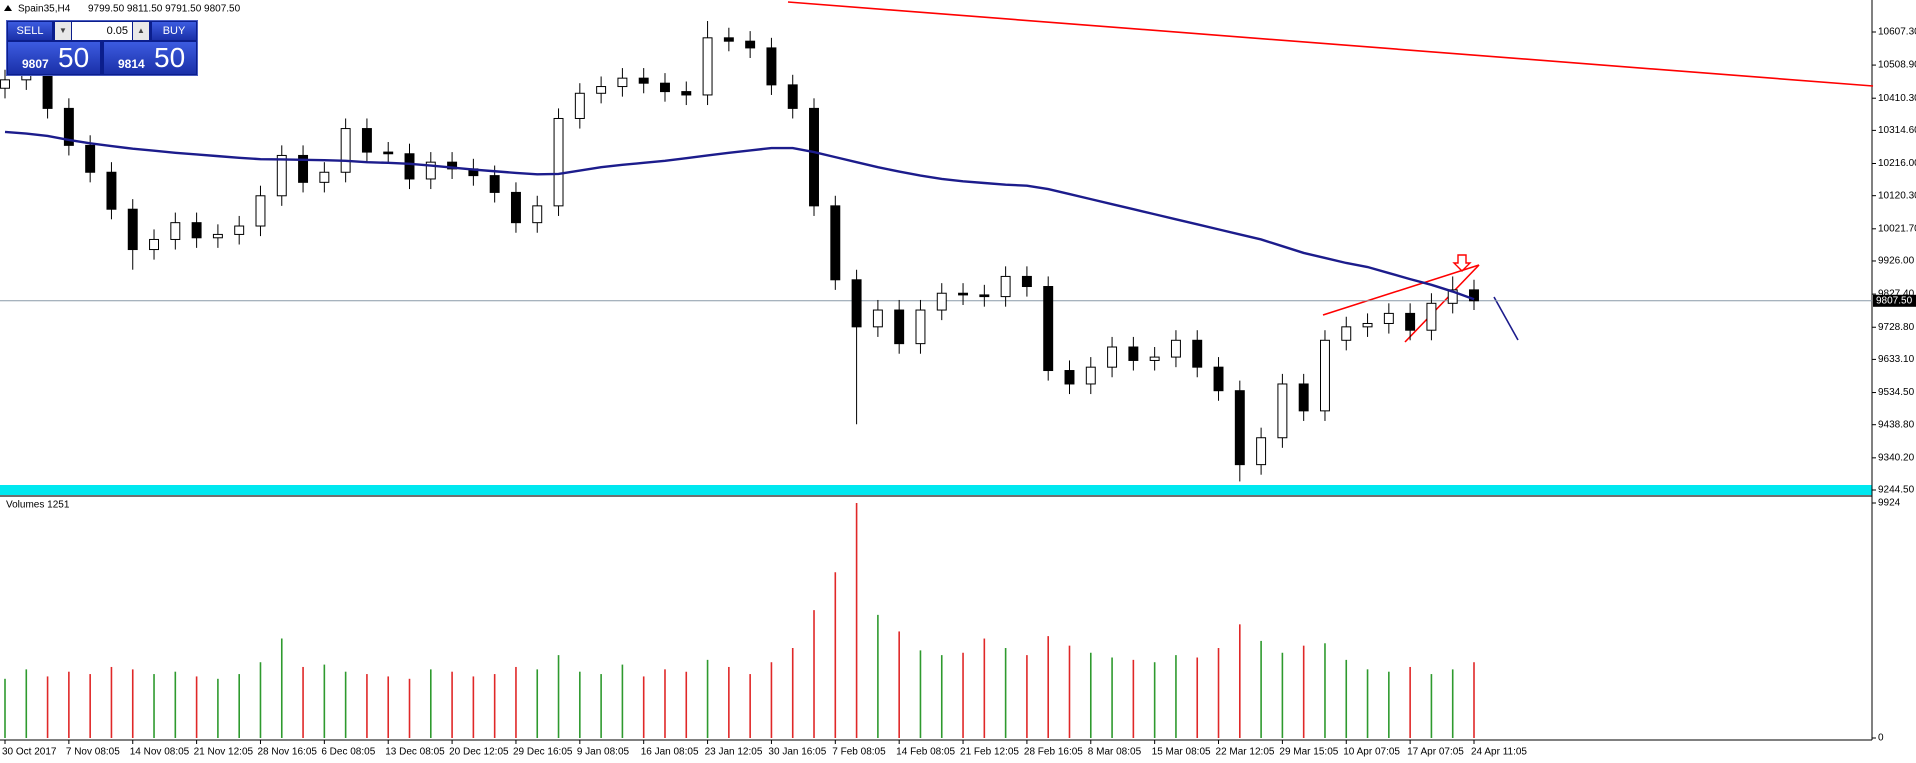  What do you see at coordinates (38, 505) in the screenshot?
I see `volume-title: Volumes 1251` at bounding box center [38, 505].